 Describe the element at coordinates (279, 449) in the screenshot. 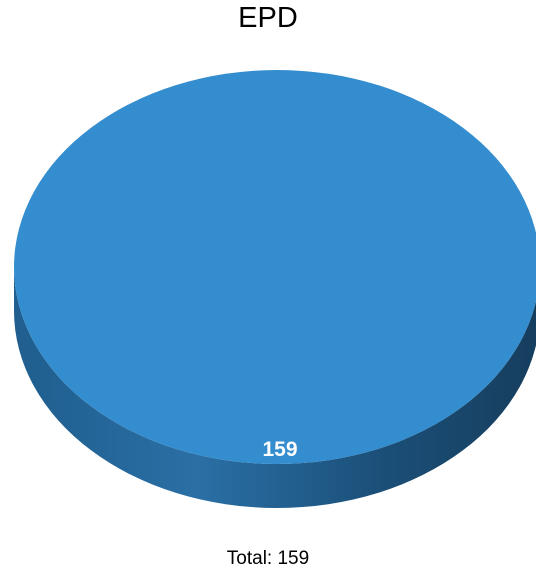

I see `slice-value-label: 159` at that location.